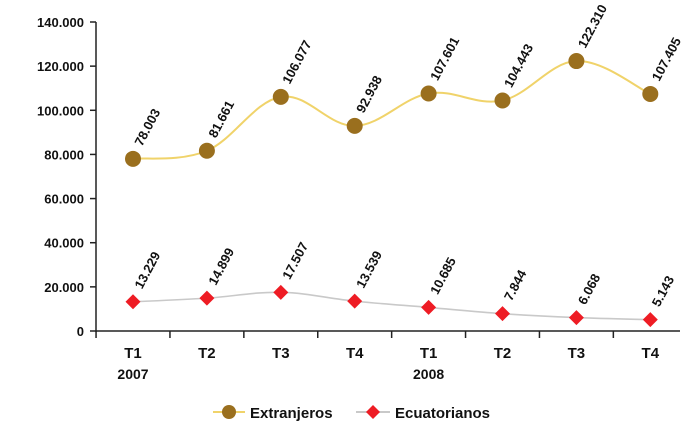  I want to click on x-year-label: 2008, so click(428, 374).